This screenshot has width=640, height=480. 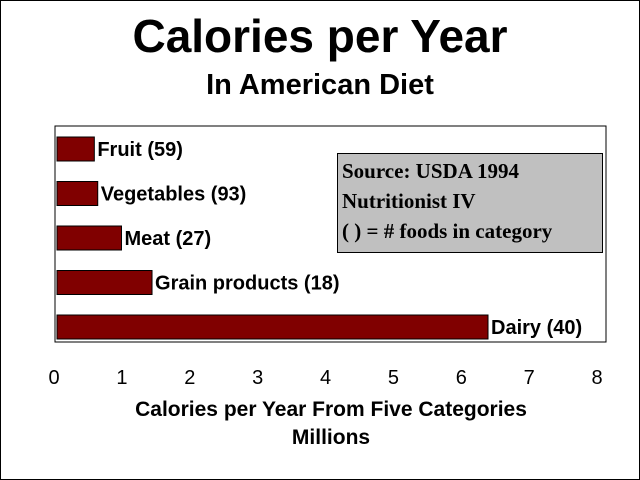 I want to click on x-axis-units: Millions, so click(x=331, y=437).